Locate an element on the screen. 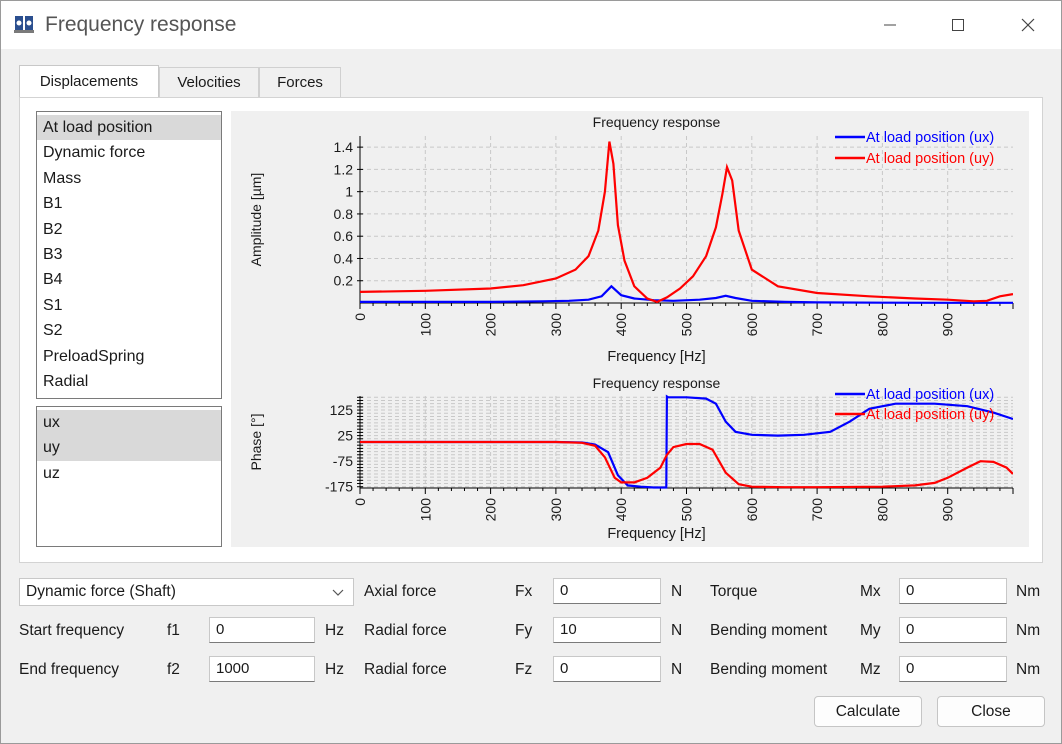 Image resolution: width=1062 pixels, height=744 pixels. bending-moment-z-unit: Nm is located at coordinates (1028, 669).